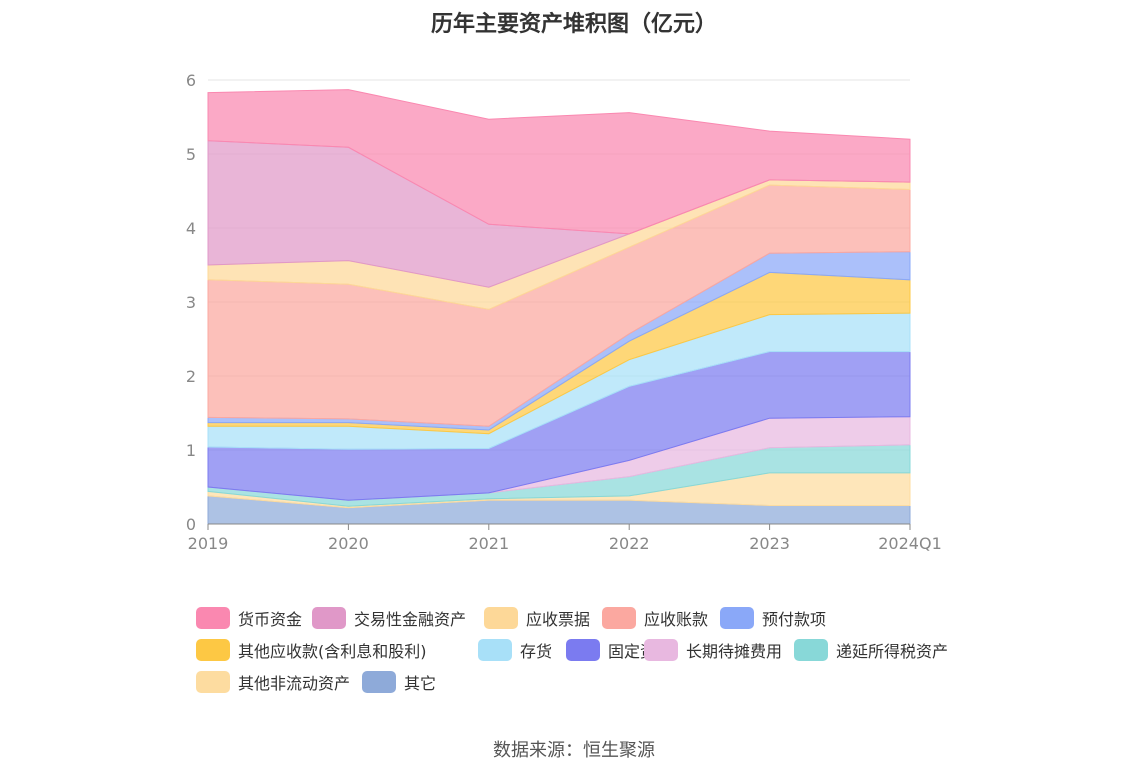  What do you see at coordinates (191, 450) in the screenshot?
I see `y-tick-label: 1` at bounding box center [191, 450].